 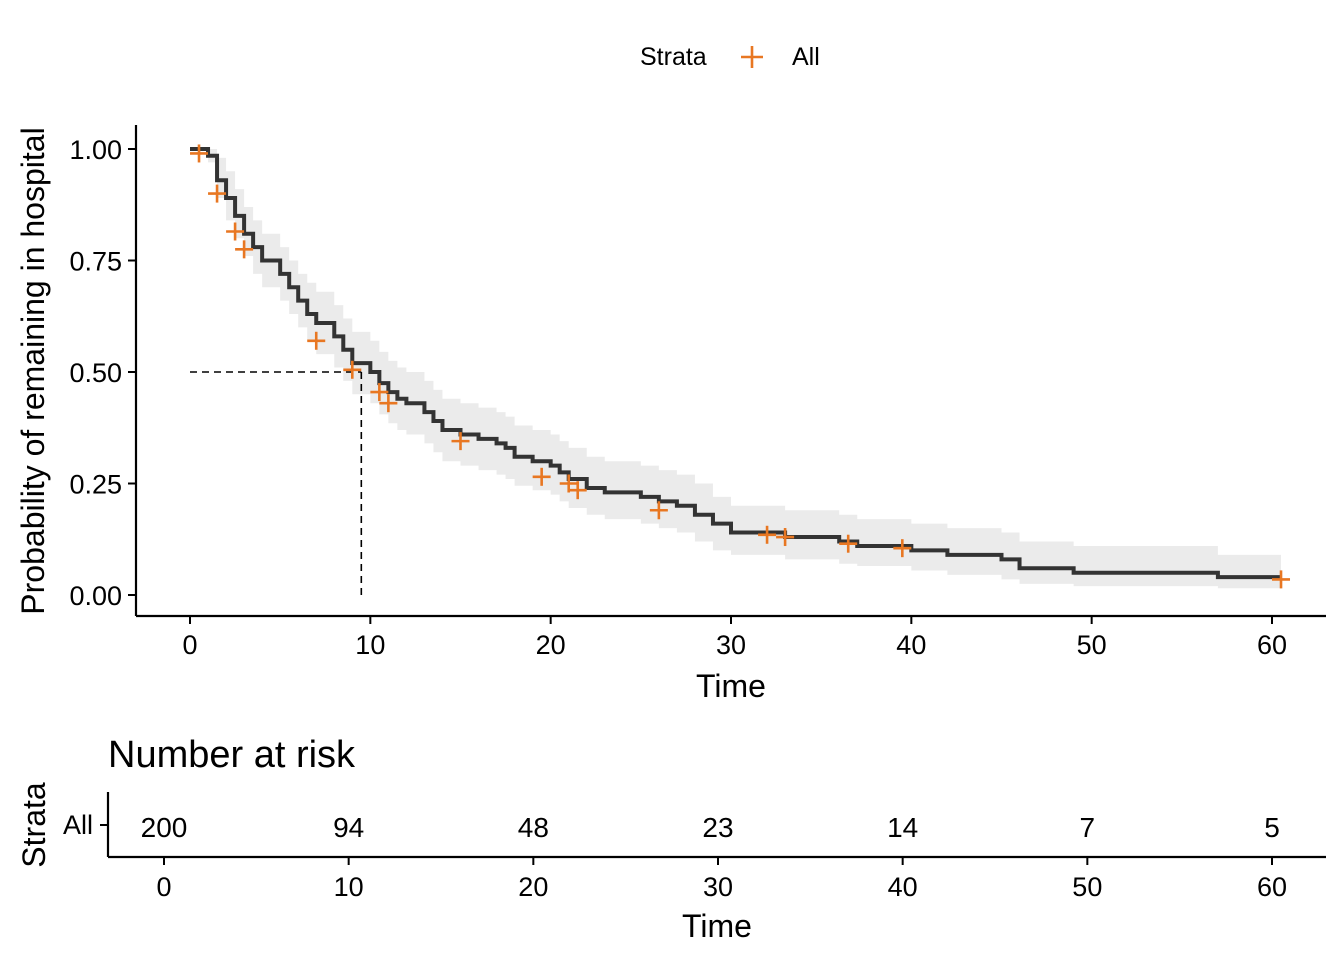 What do you see at coordinates (717, 926) in the screenshot?
I see `risk-table-x-title: Time` at bounding box center [717, 926].